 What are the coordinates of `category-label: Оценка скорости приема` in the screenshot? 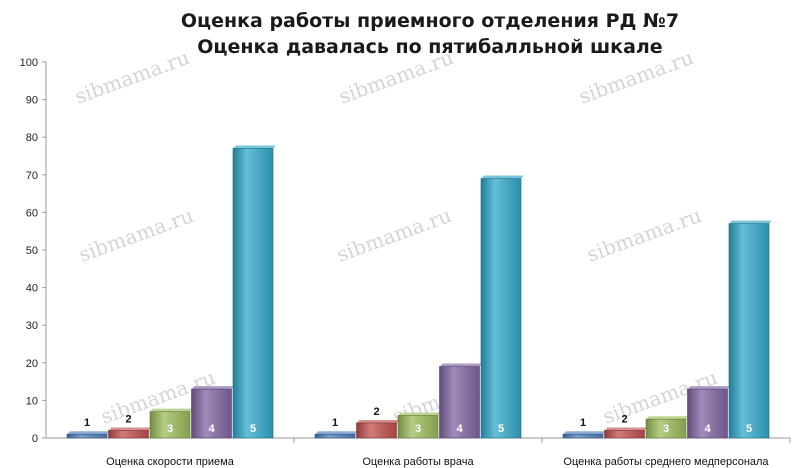 It's located at (170, 462).